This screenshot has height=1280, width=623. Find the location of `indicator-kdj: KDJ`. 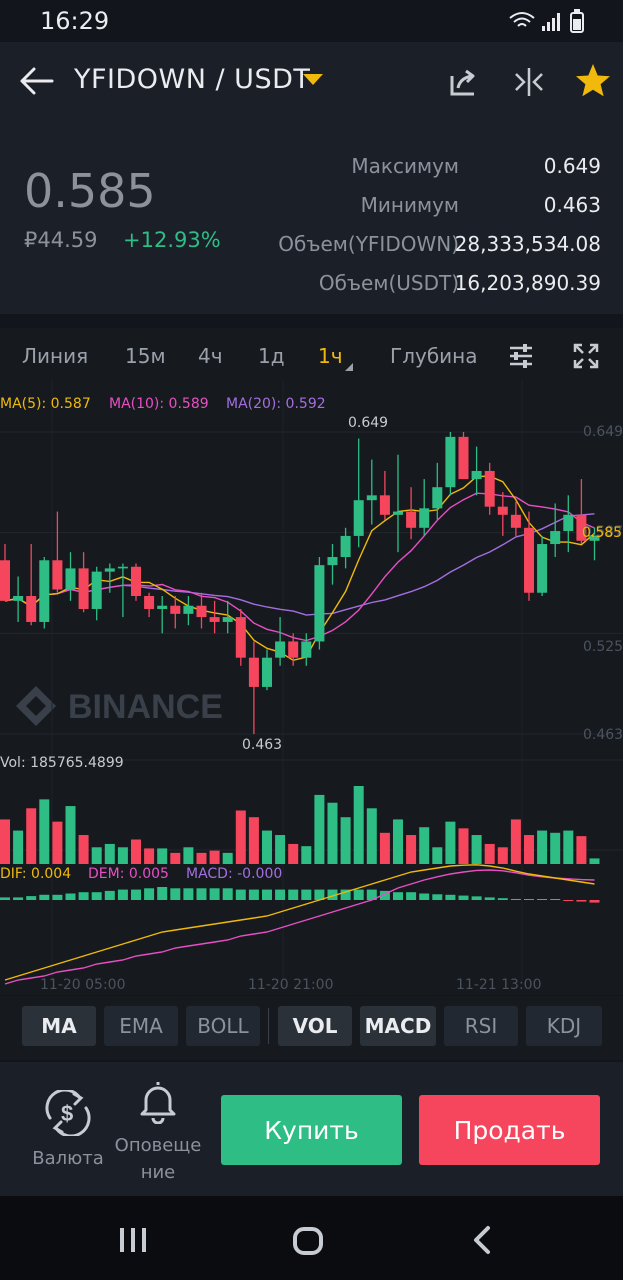

indicator-kdj: KDJ is located at coordinates (564, 1026).